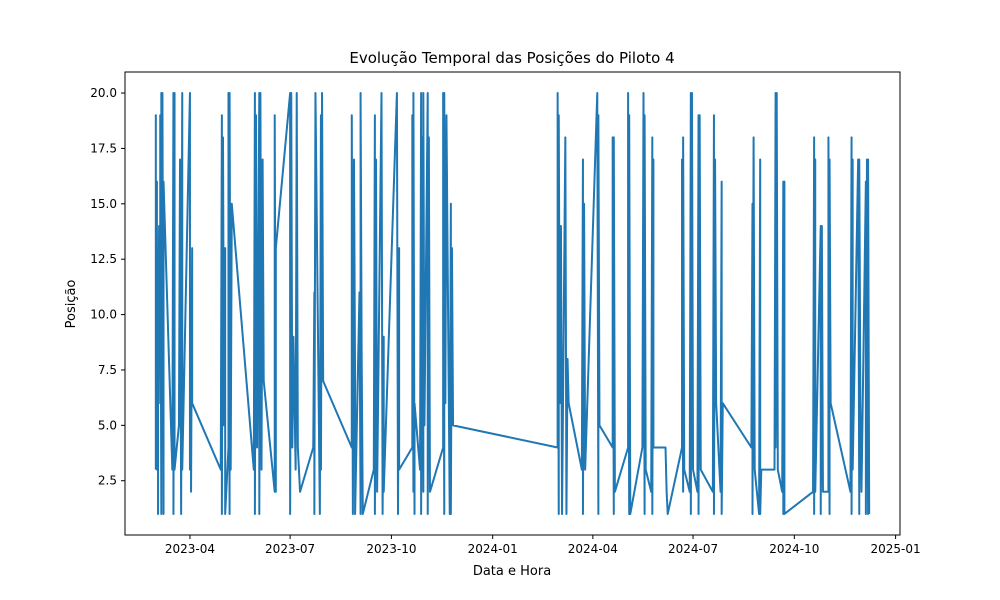 The width and height of the screenshot is (1000, 600). What do you see at coordinates (103, 315) in the screenshot?
I see `y-tick-label: 10.0` at bounding box center [103, 315].